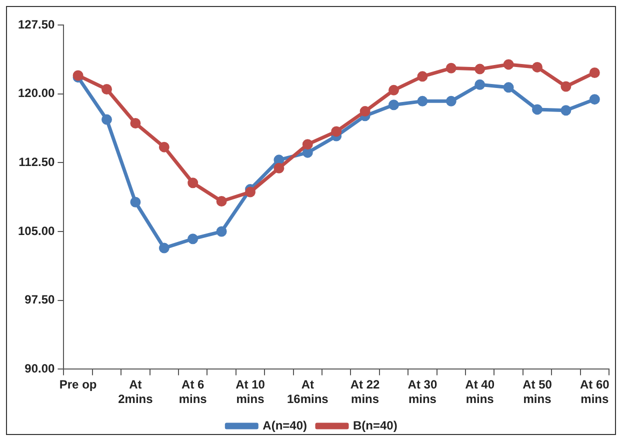  Describe the element at coordinates (537, 392) in the screenshot. I see `x-tick-label: At 50 mins` at that location.